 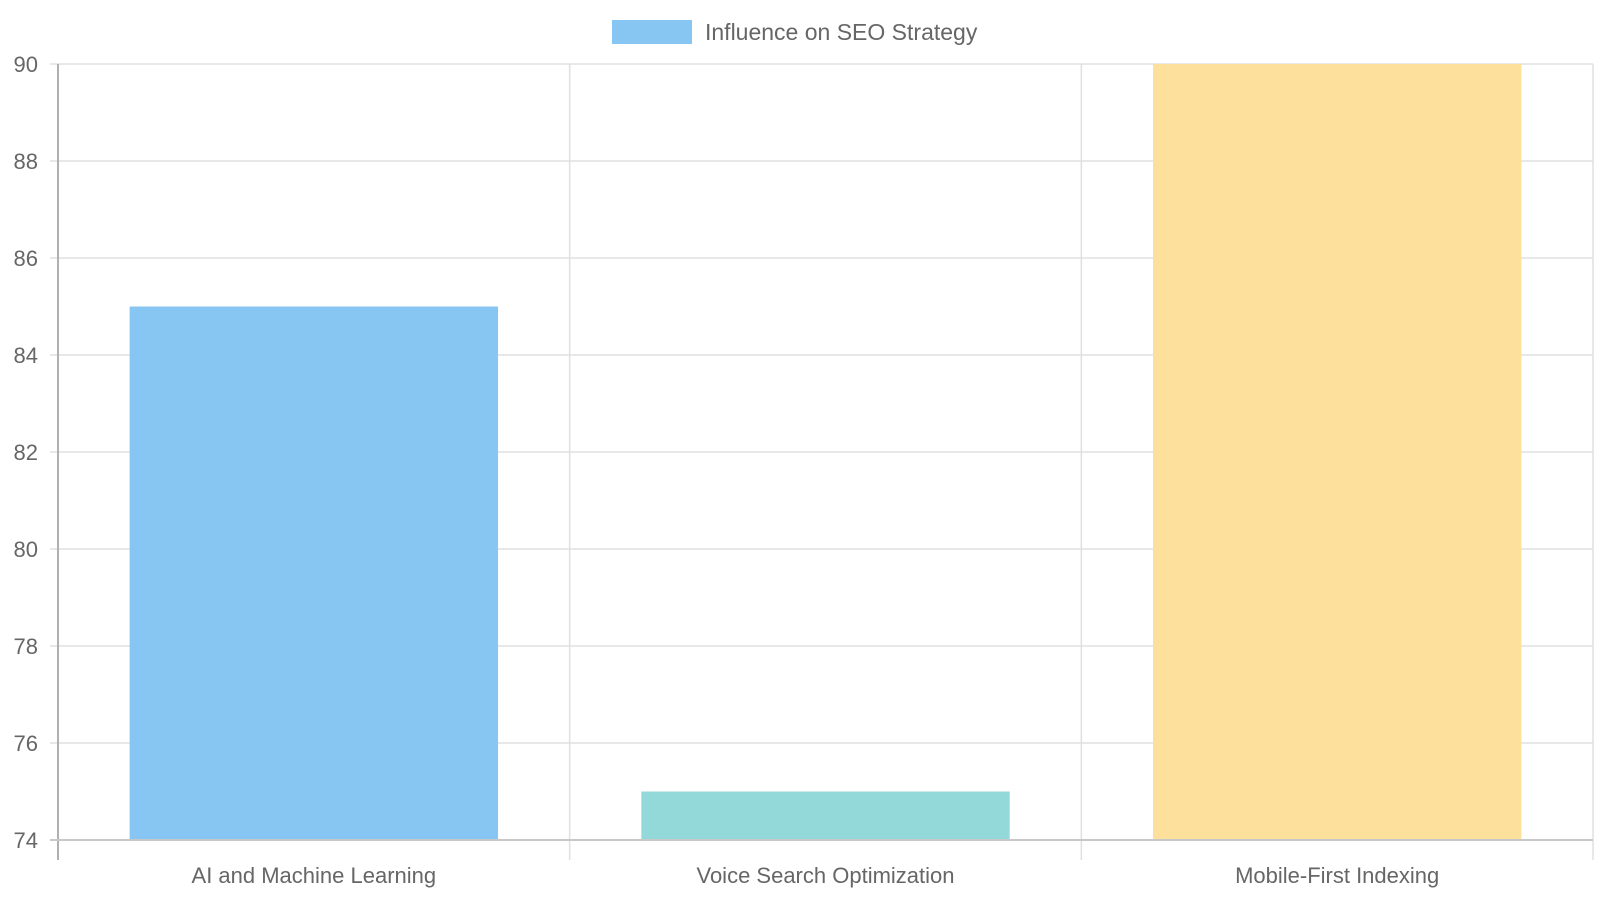 I want to click on y-tick-label: 74, so click(x=26, y=840).